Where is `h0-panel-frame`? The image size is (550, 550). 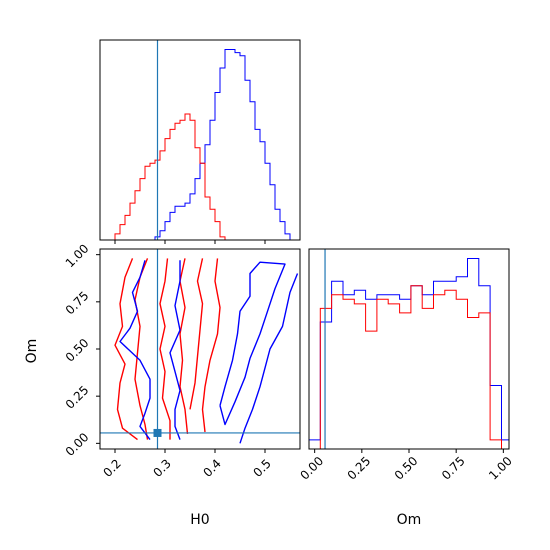
h0-panel-frame is located at coordinates (200, 140).